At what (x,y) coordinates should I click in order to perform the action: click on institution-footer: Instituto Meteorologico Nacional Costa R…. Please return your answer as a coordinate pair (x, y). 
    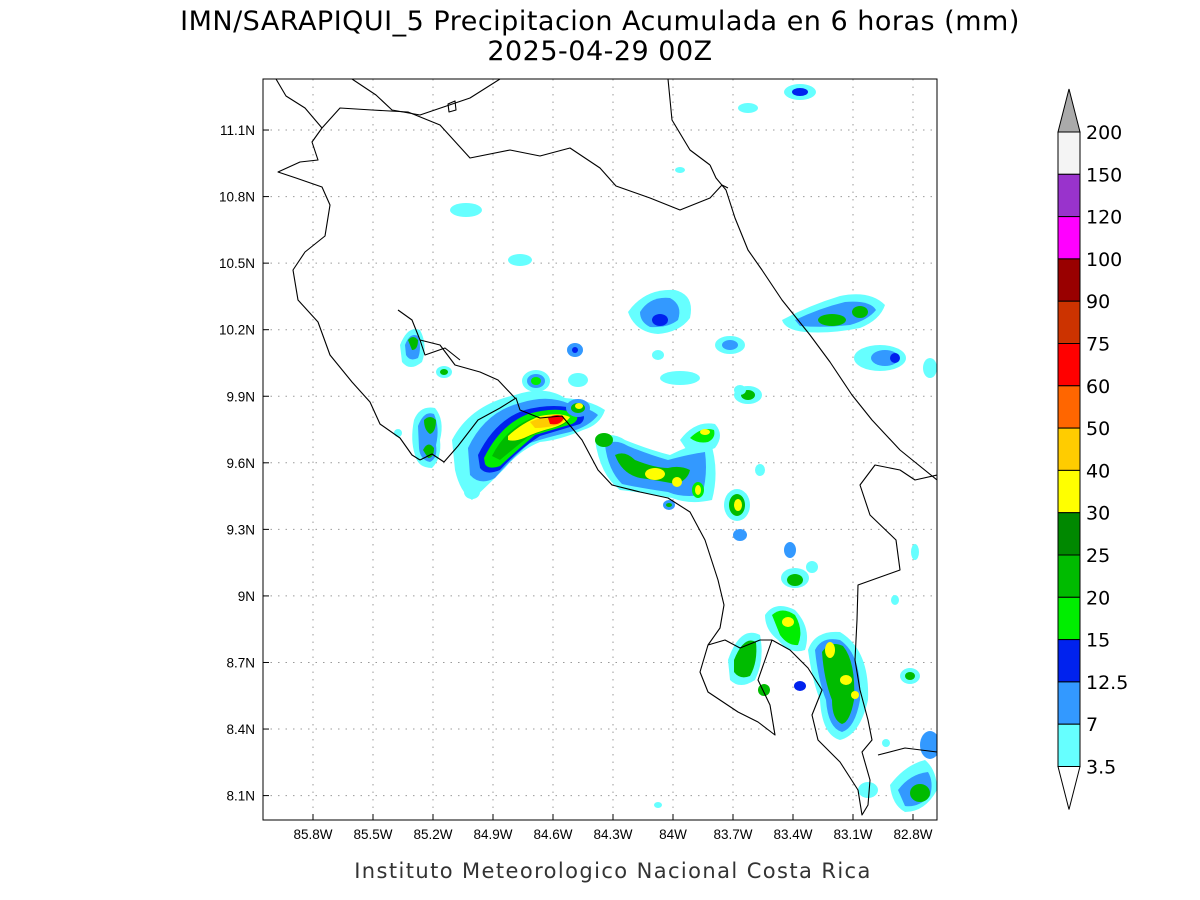
    Looking at the image, I should click on (613, 871).